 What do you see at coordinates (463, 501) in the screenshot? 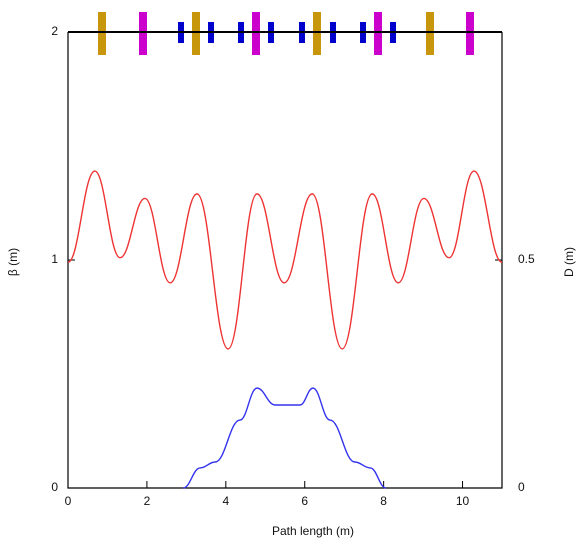
I see `x-tick-label: 10` at bounding box center [463, 501].